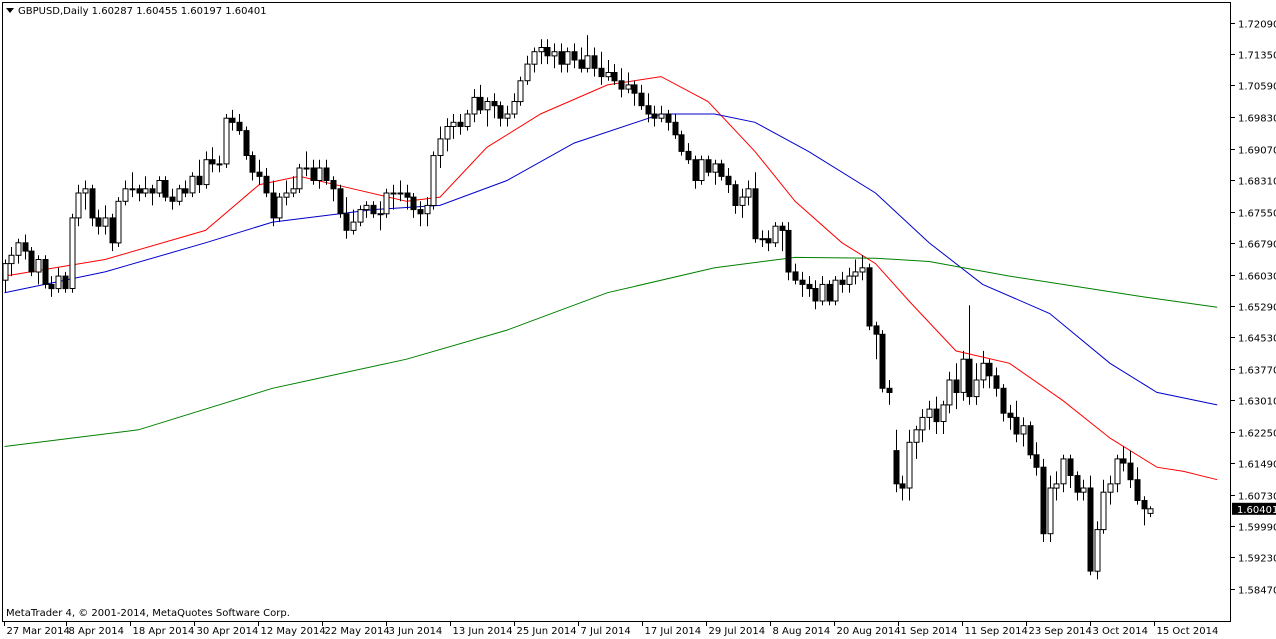  What do you see at coordinates (357, 631) in the screenshot?
I see `time-tick-label: 22 May 2014` at bounding box center [357, 631].